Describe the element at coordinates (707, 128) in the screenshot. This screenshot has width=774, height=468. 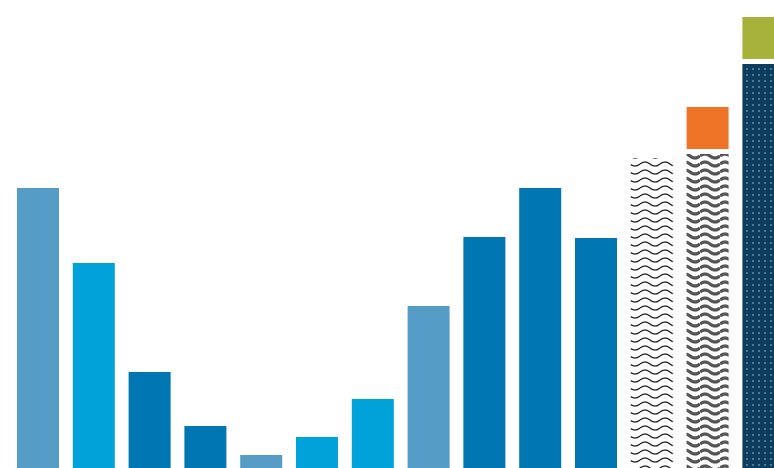
I see `bar-13-cap-segment` at that location.